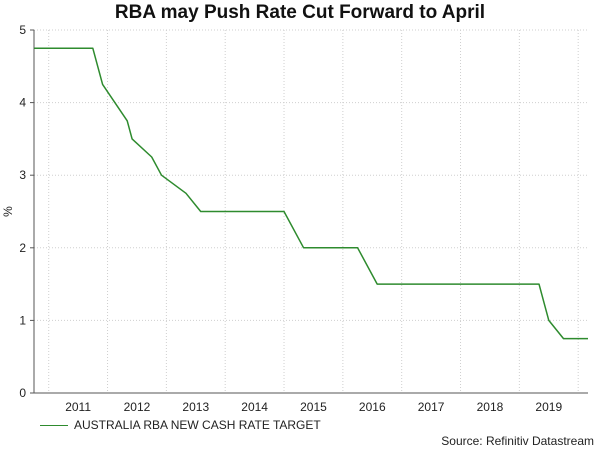 Image resolution: width=600 pixels, height=449 pixels. I want to click on legend-label: AUSTRALIA RBA NEW CASH RATE TARGET, so click(197, 425).